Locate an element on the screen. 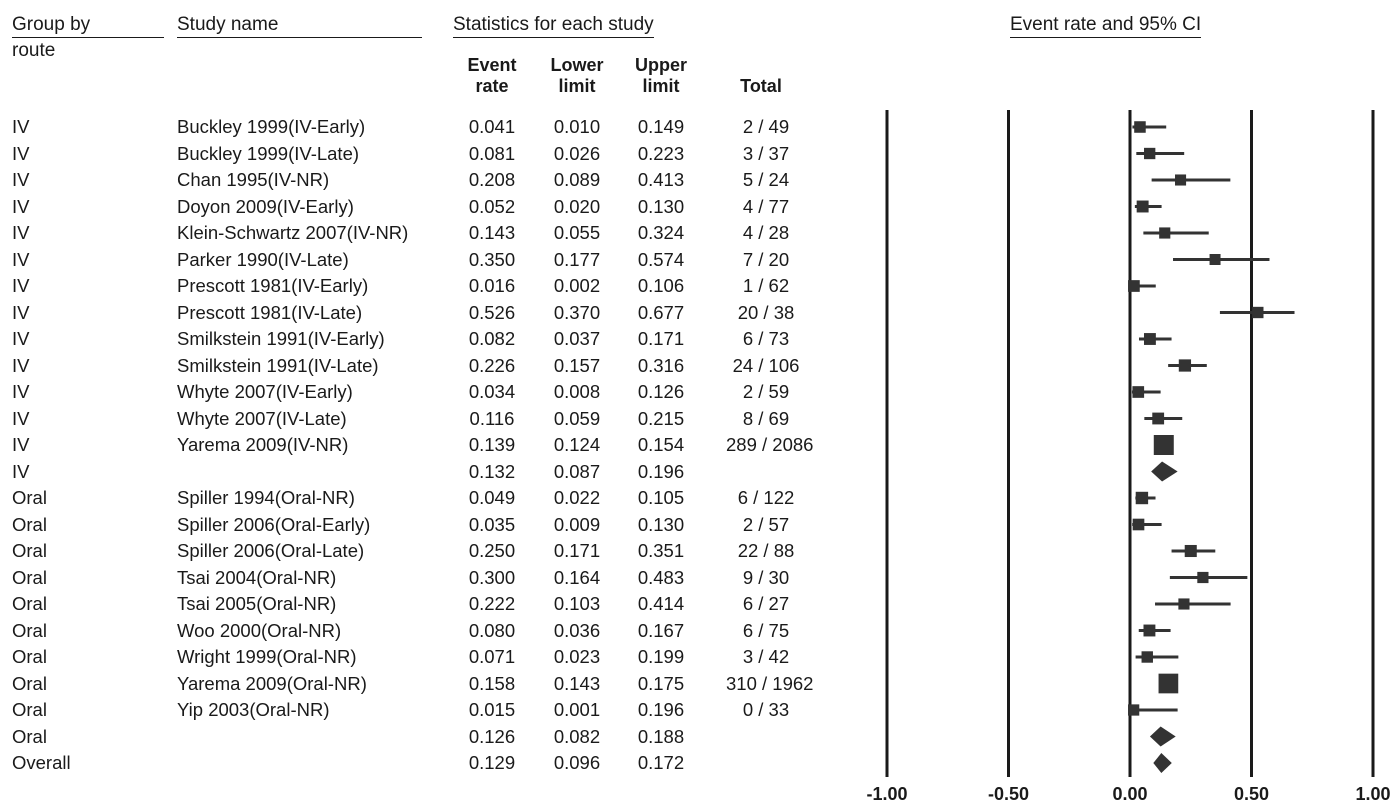 This screenshot has width=1400, height=803. cell-total: 6 / 122 is located at coordinates (766, 497).